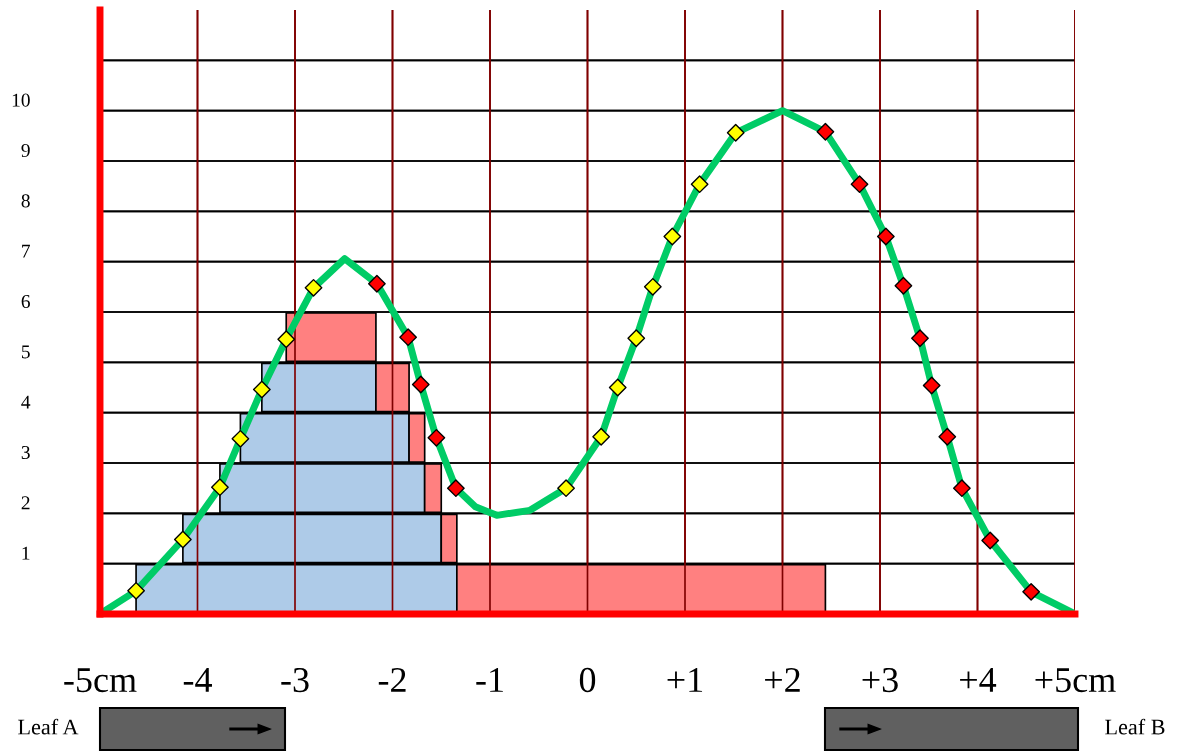 The width and height of the screenshot is (1178, 753). I want to click on y-tick-label: 8, so click(25, 201).